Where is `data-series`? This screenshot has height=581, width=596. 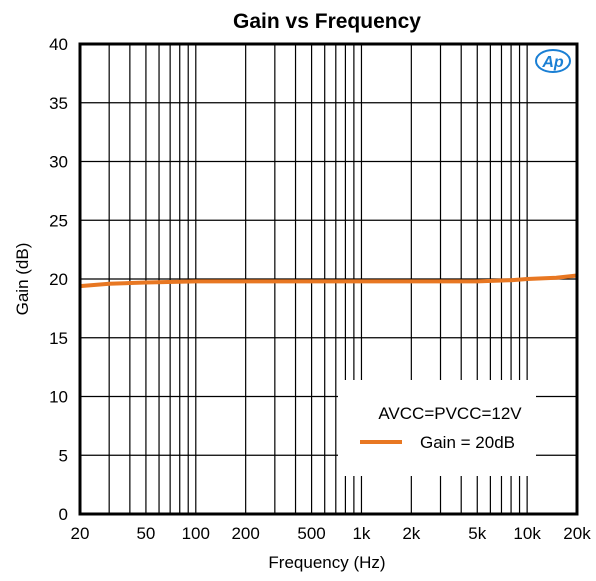 data-series is located at coordinates (328, 281).